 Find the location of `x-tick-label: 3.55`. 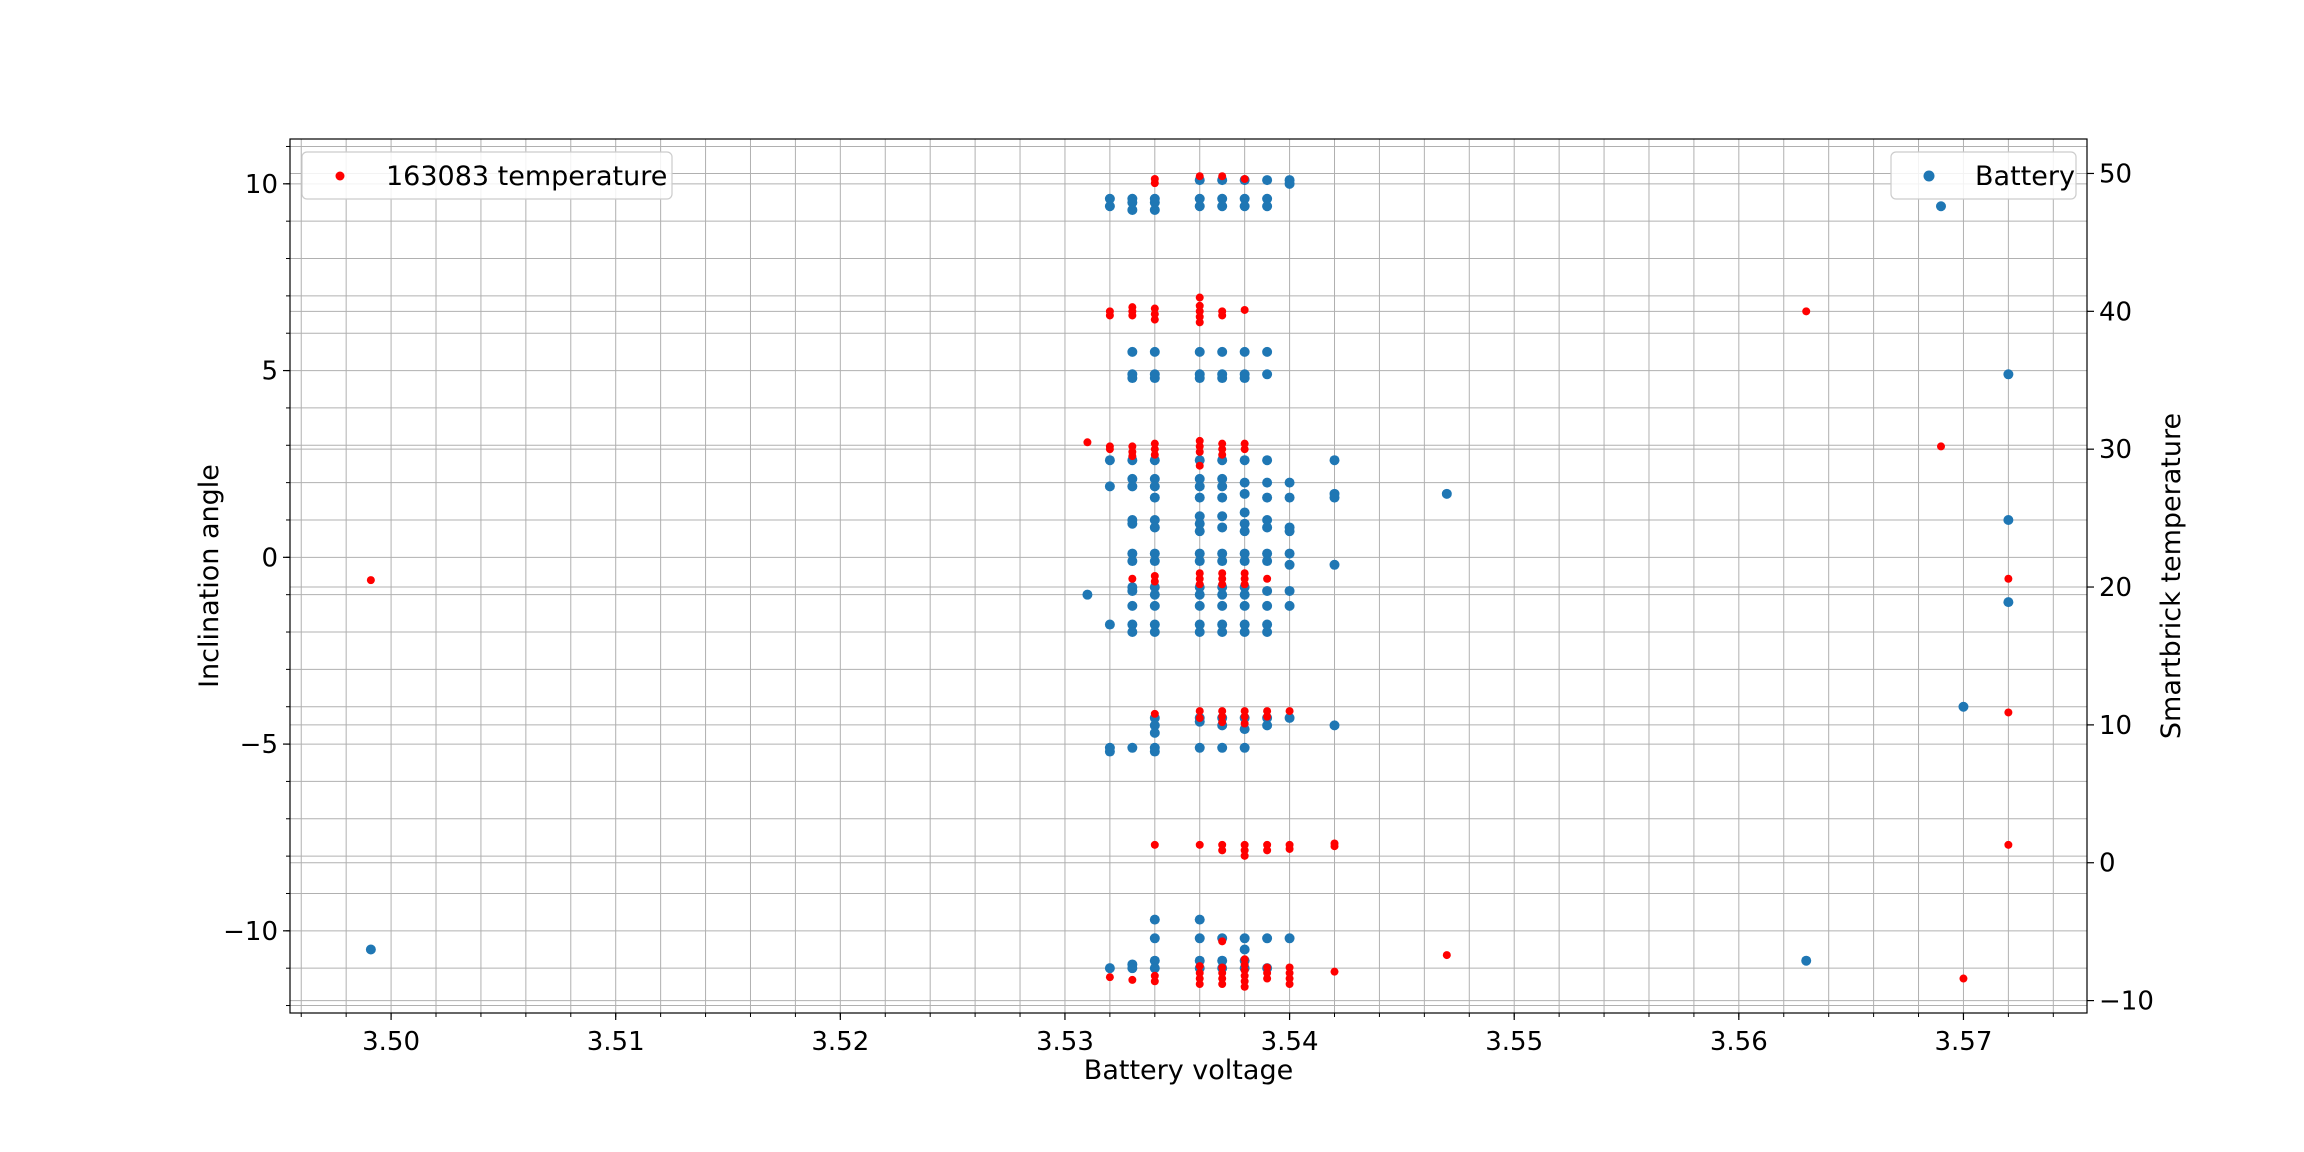

x-tick-label: 3.55 is located at coordinates (1514, 1042).